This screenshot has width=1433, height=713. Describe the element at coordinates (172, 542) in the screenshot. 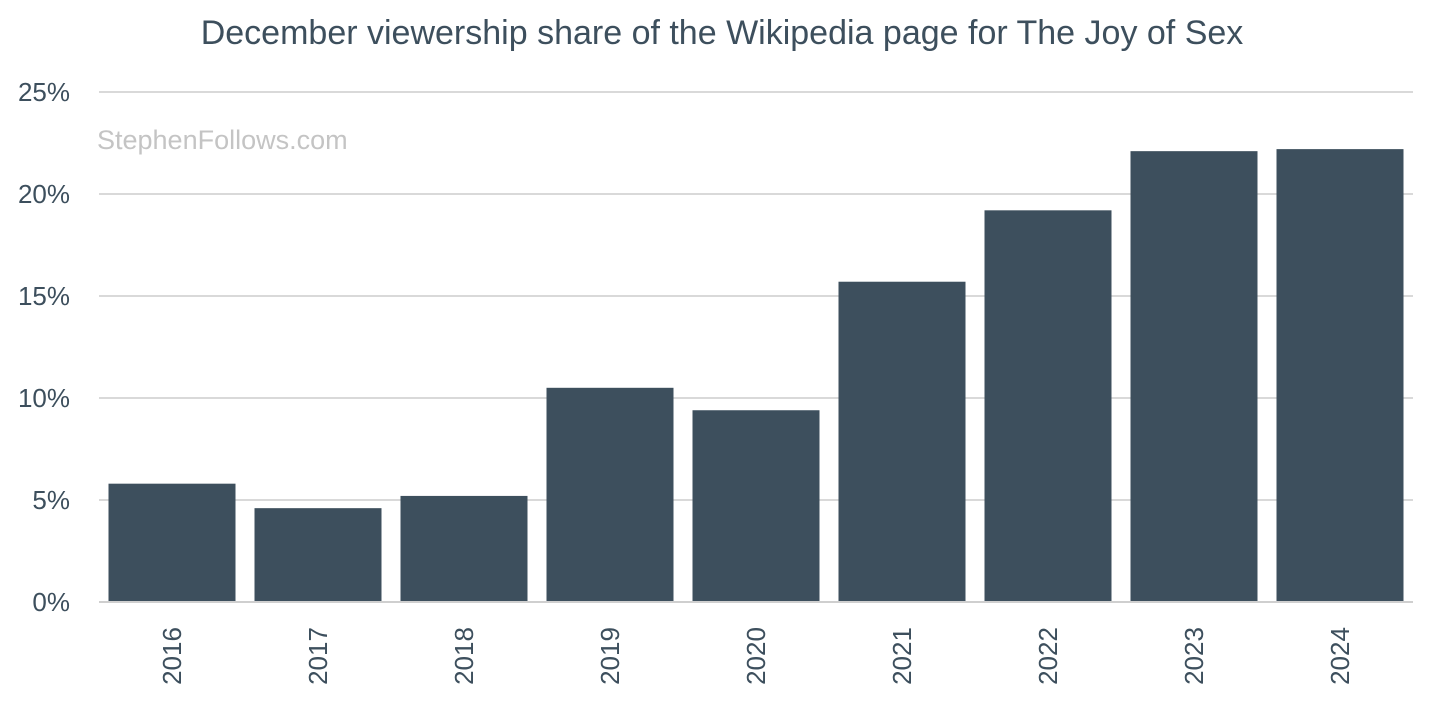

I see `bar-2016` at that location.